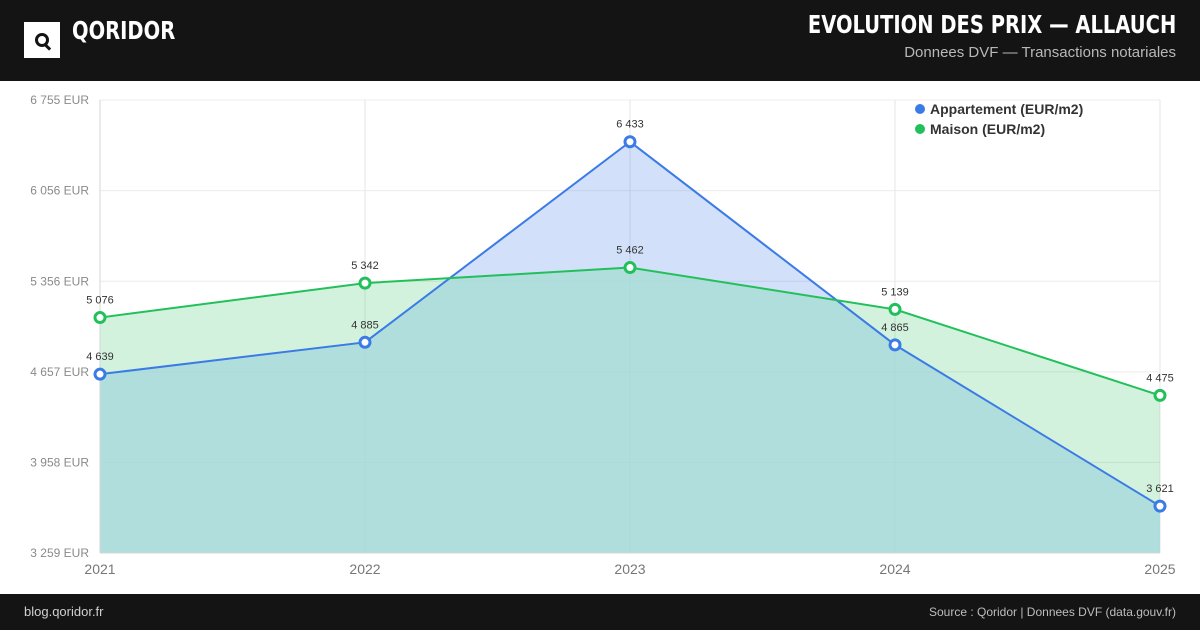 The width and height of the screenshot is (1200, 630). What do you see at coordinates (1040, 52) in the screenshot?
I see `chart-subtitle: Donnees DVF — Transactions notariales` at bounding box center [1040, 52].